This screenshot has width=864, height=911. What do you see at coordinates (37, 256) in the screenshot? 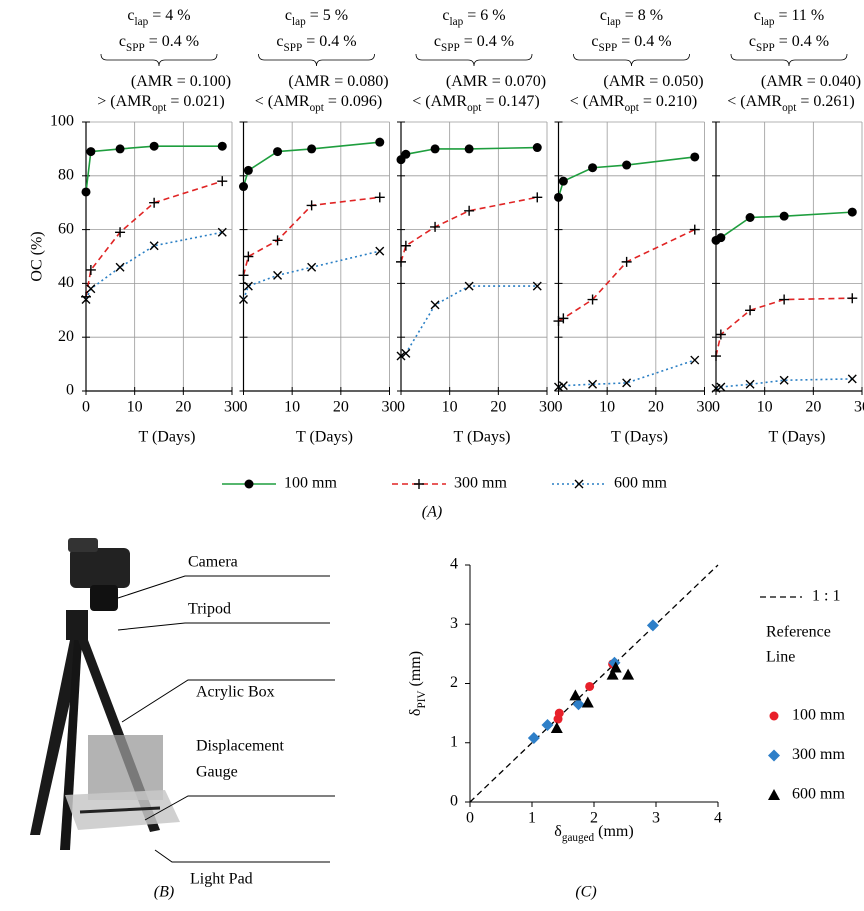
I see `y-axis-label: OC (%)` at bounding box center [37, 256].